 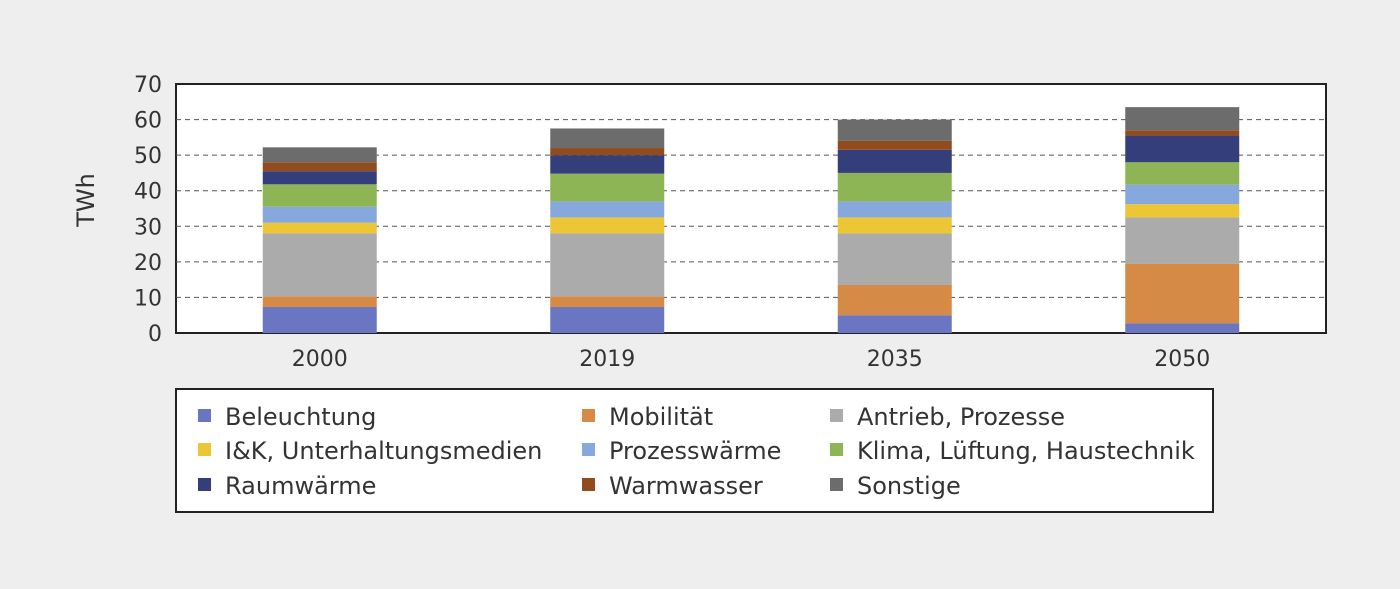 What do you see at coordinates (148, 156) in the screenshot?
I see `y-tick-label: 50` at bounding box center [148, 156].